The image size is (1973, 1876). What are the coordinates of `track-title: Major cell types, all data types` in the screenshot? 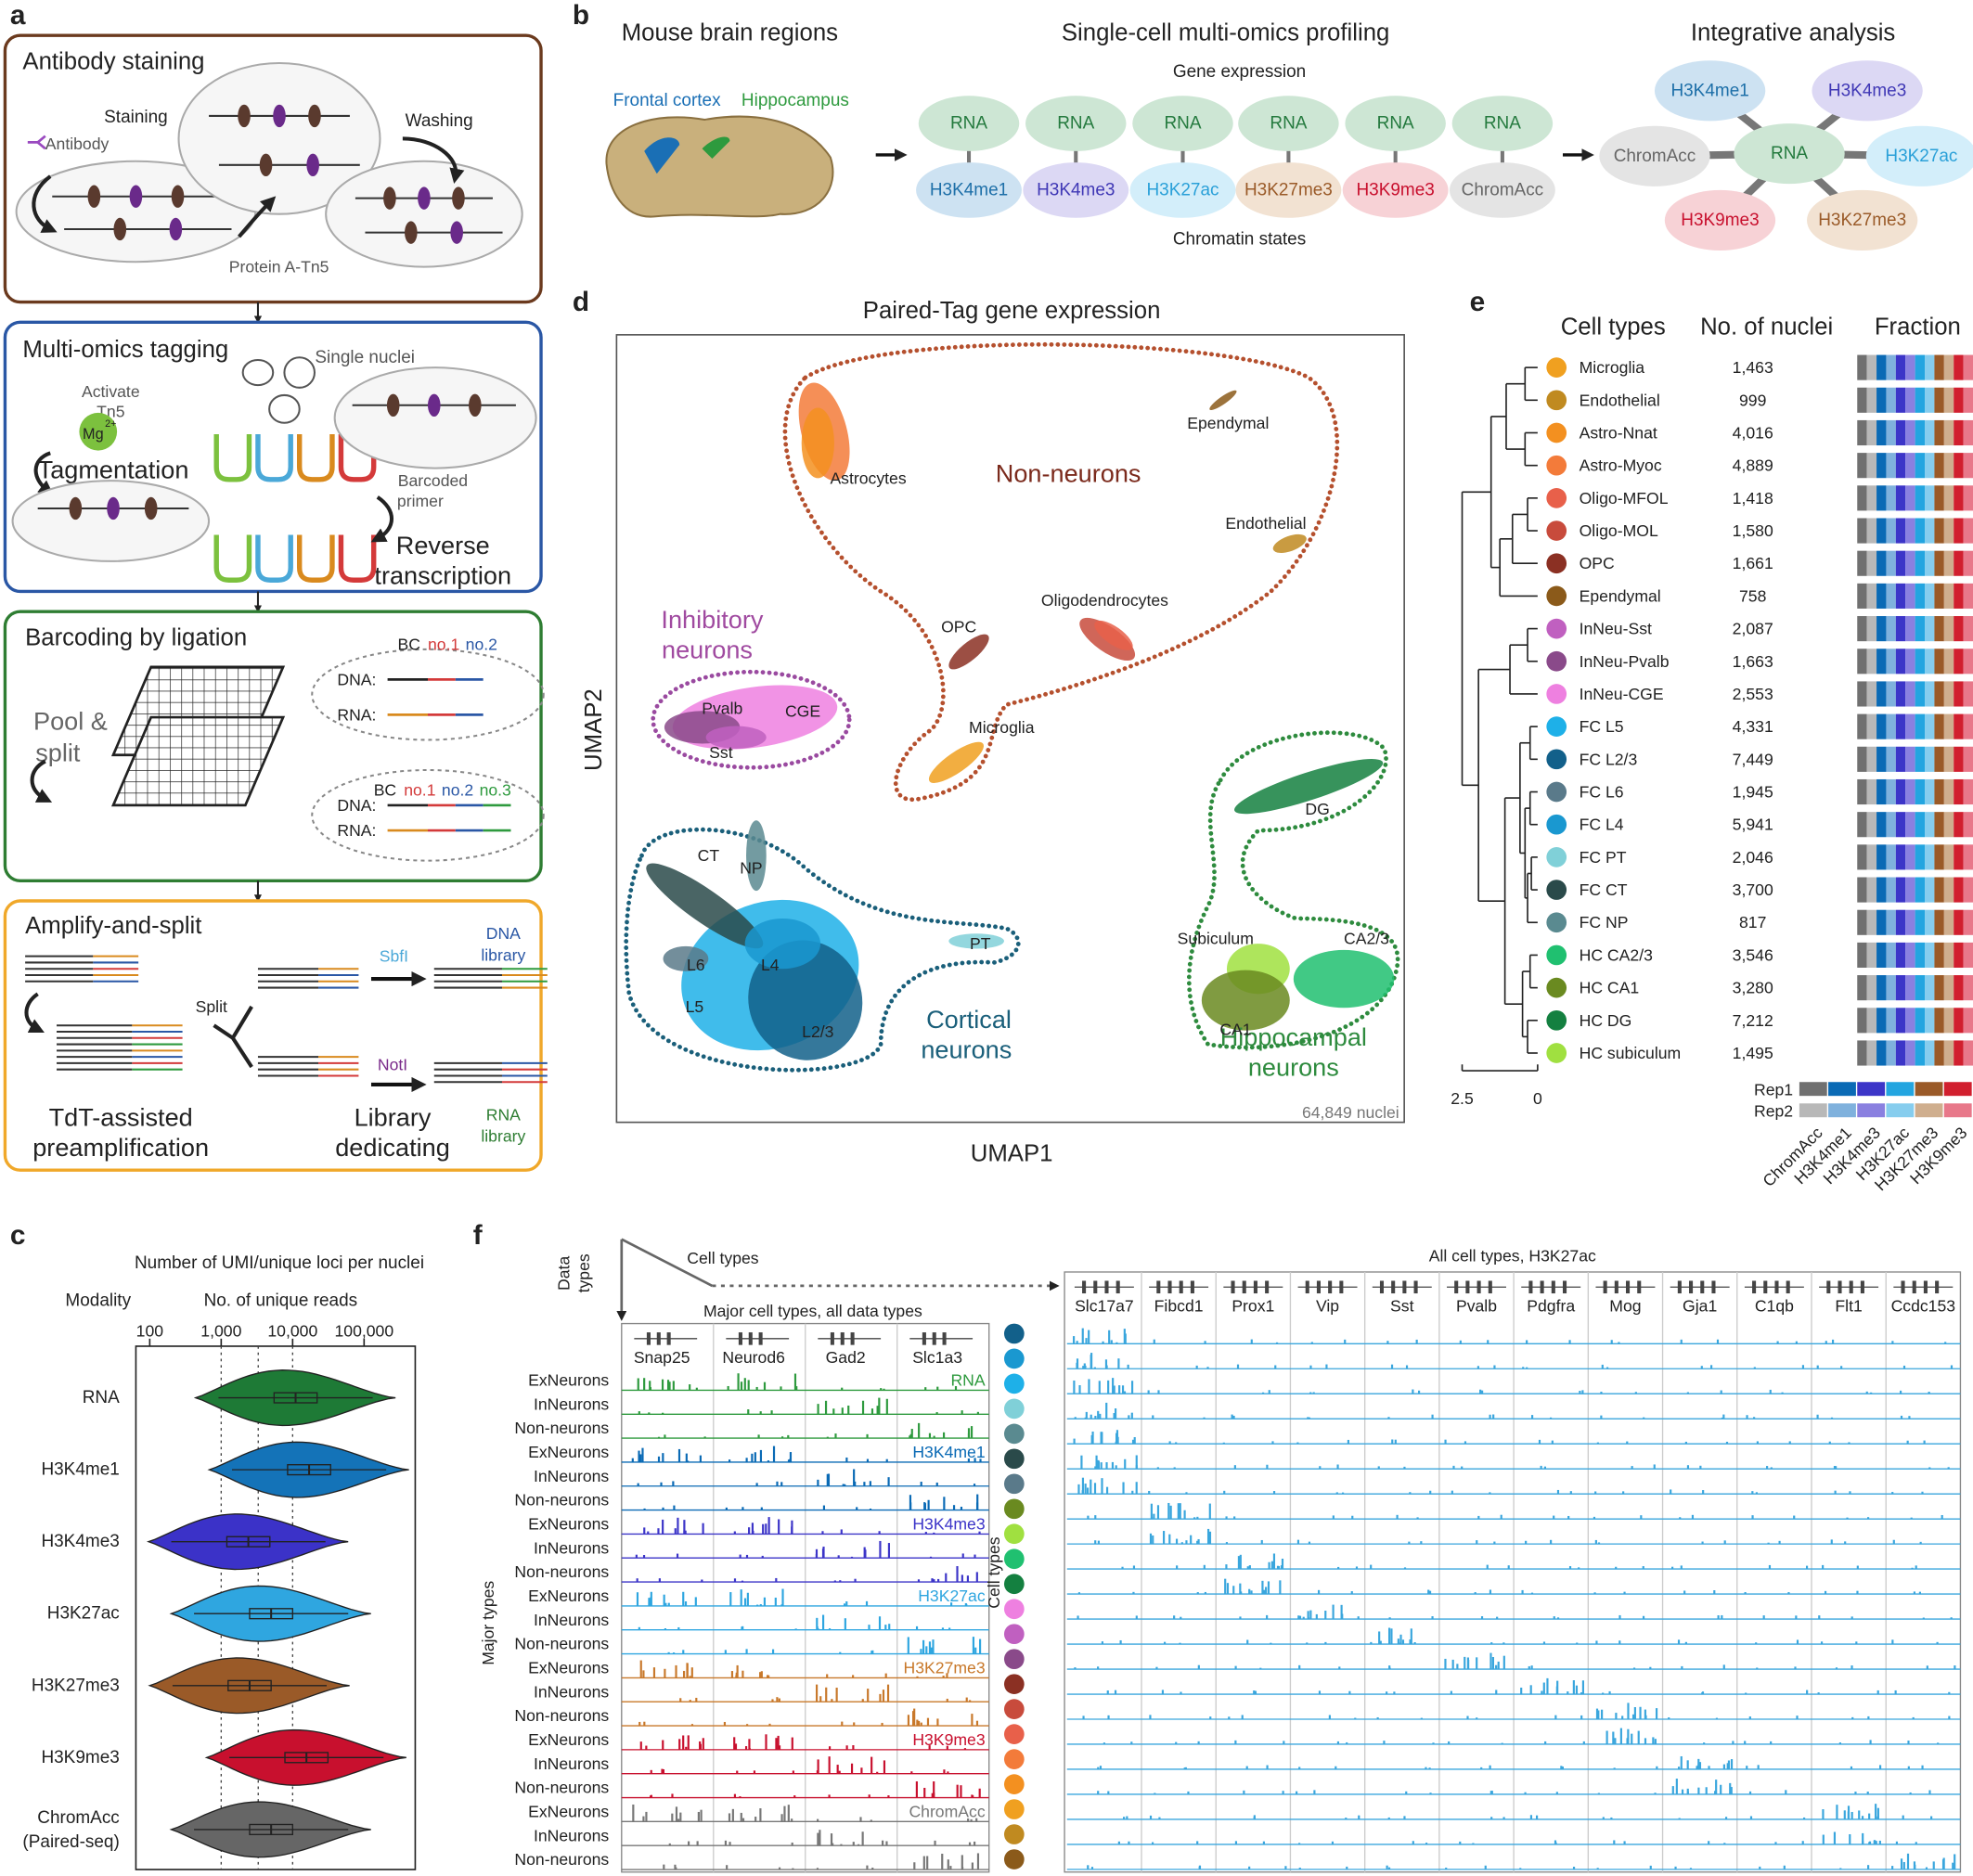 It's located at (812, 1311).